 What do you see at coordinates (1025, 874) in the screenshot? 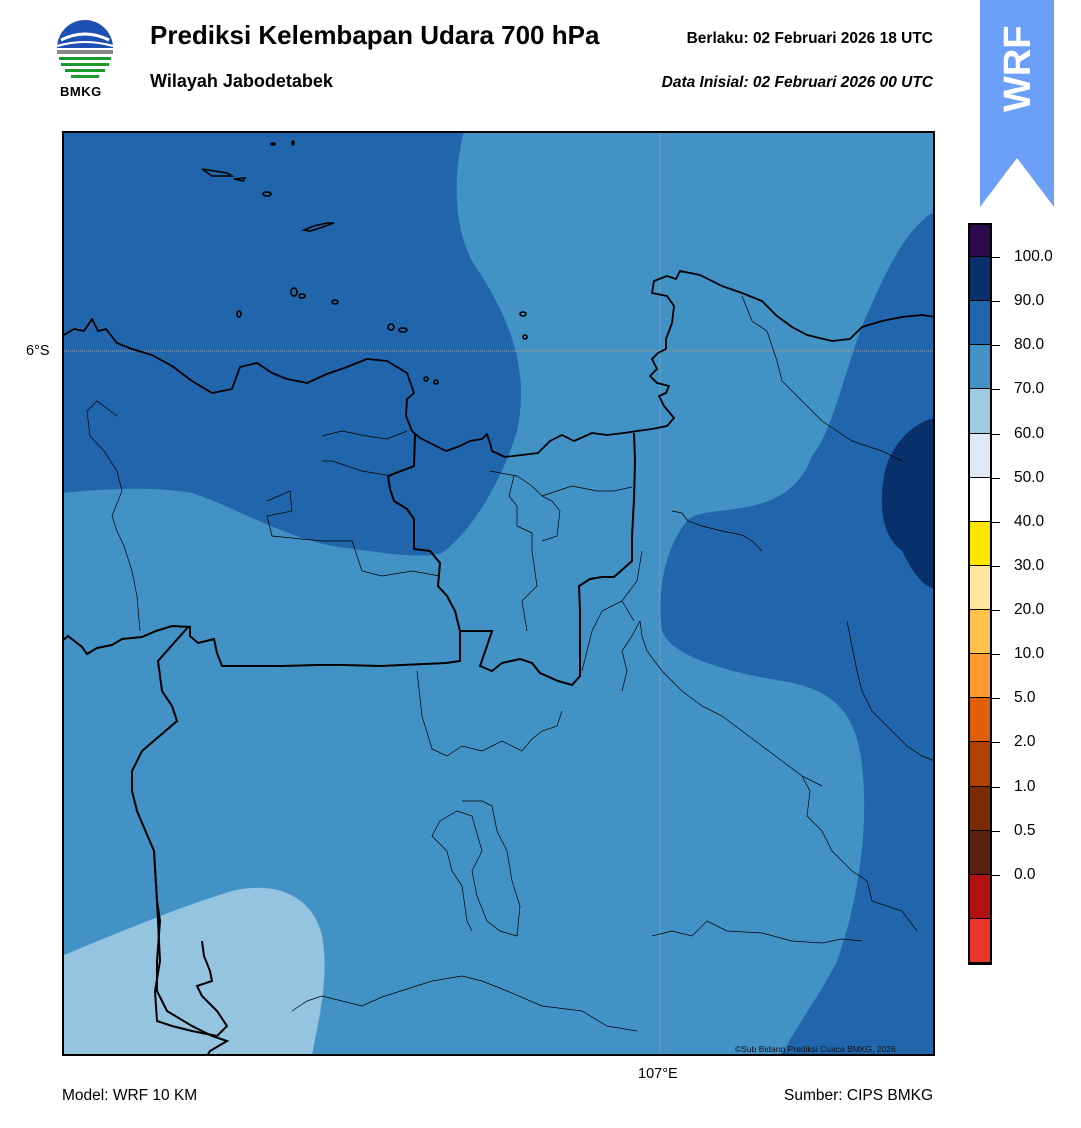
I see `colorbar-label: 0.0` at bounding box center [1025, 874].